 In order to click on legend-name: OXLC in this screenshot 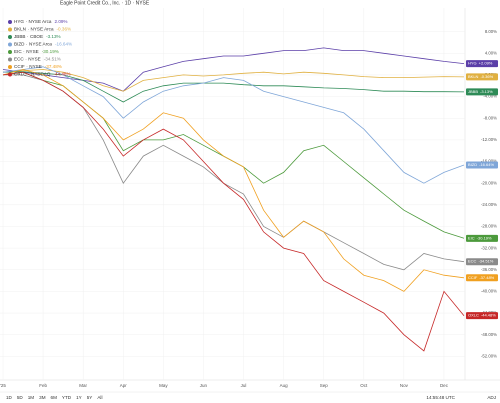, I will do `click(20, 74)`.